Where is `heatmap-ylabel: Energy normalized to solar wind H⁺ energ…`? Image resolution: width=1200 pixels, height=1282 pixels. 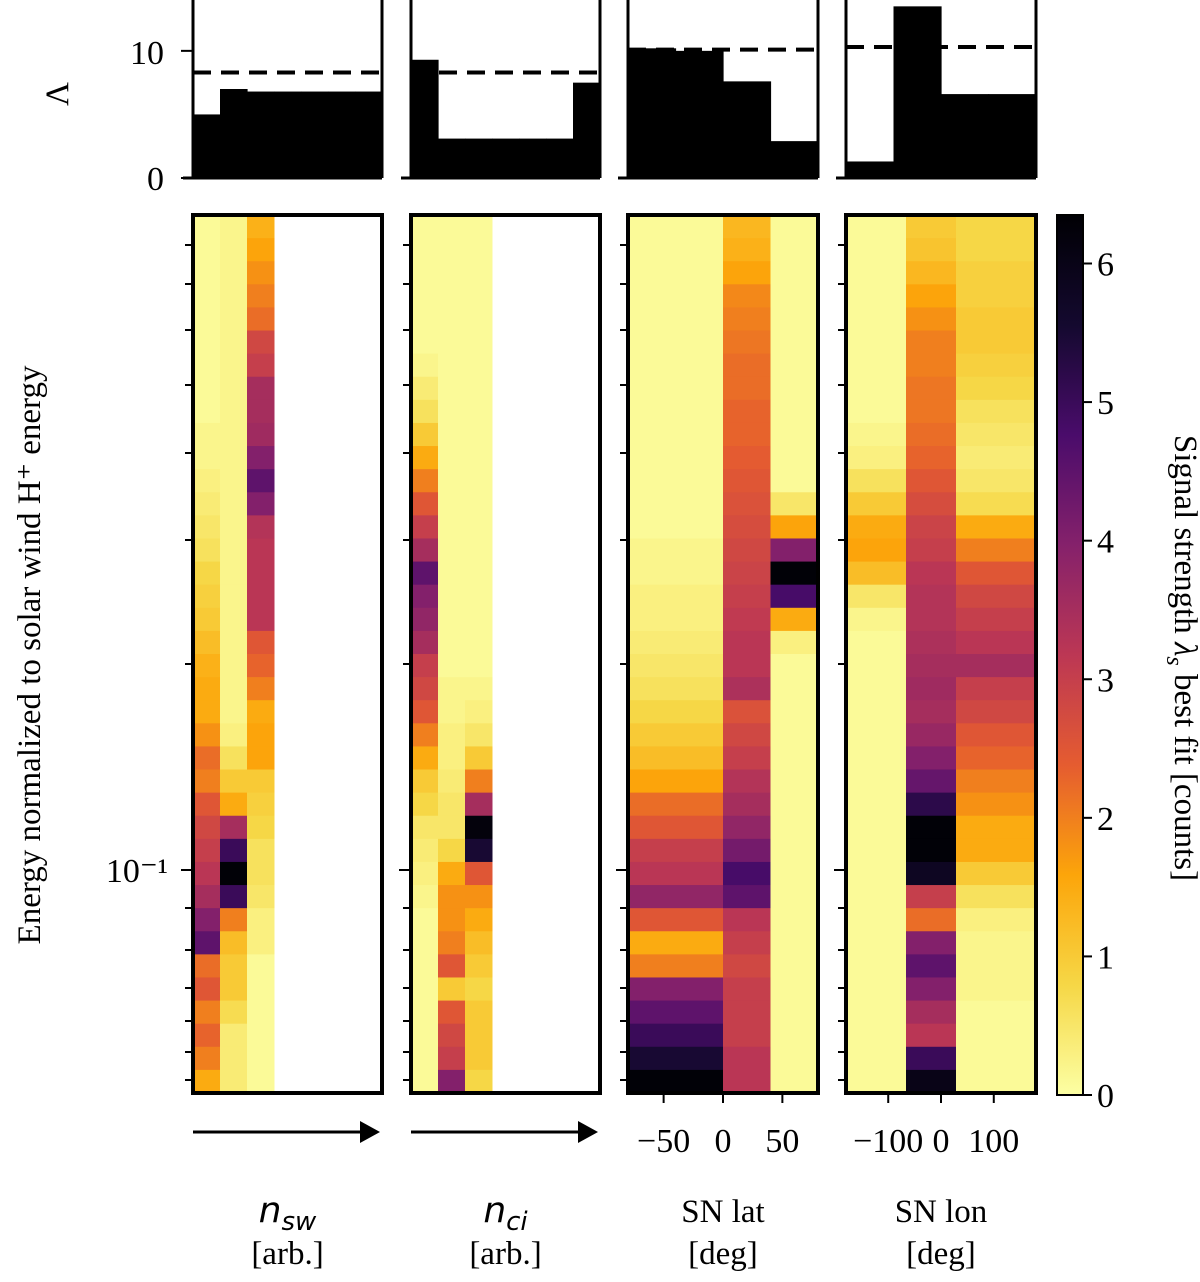
heatmap-ylabel: Energy normalized to solar wind H⁺ energ… is located at coordinates (30, 654).